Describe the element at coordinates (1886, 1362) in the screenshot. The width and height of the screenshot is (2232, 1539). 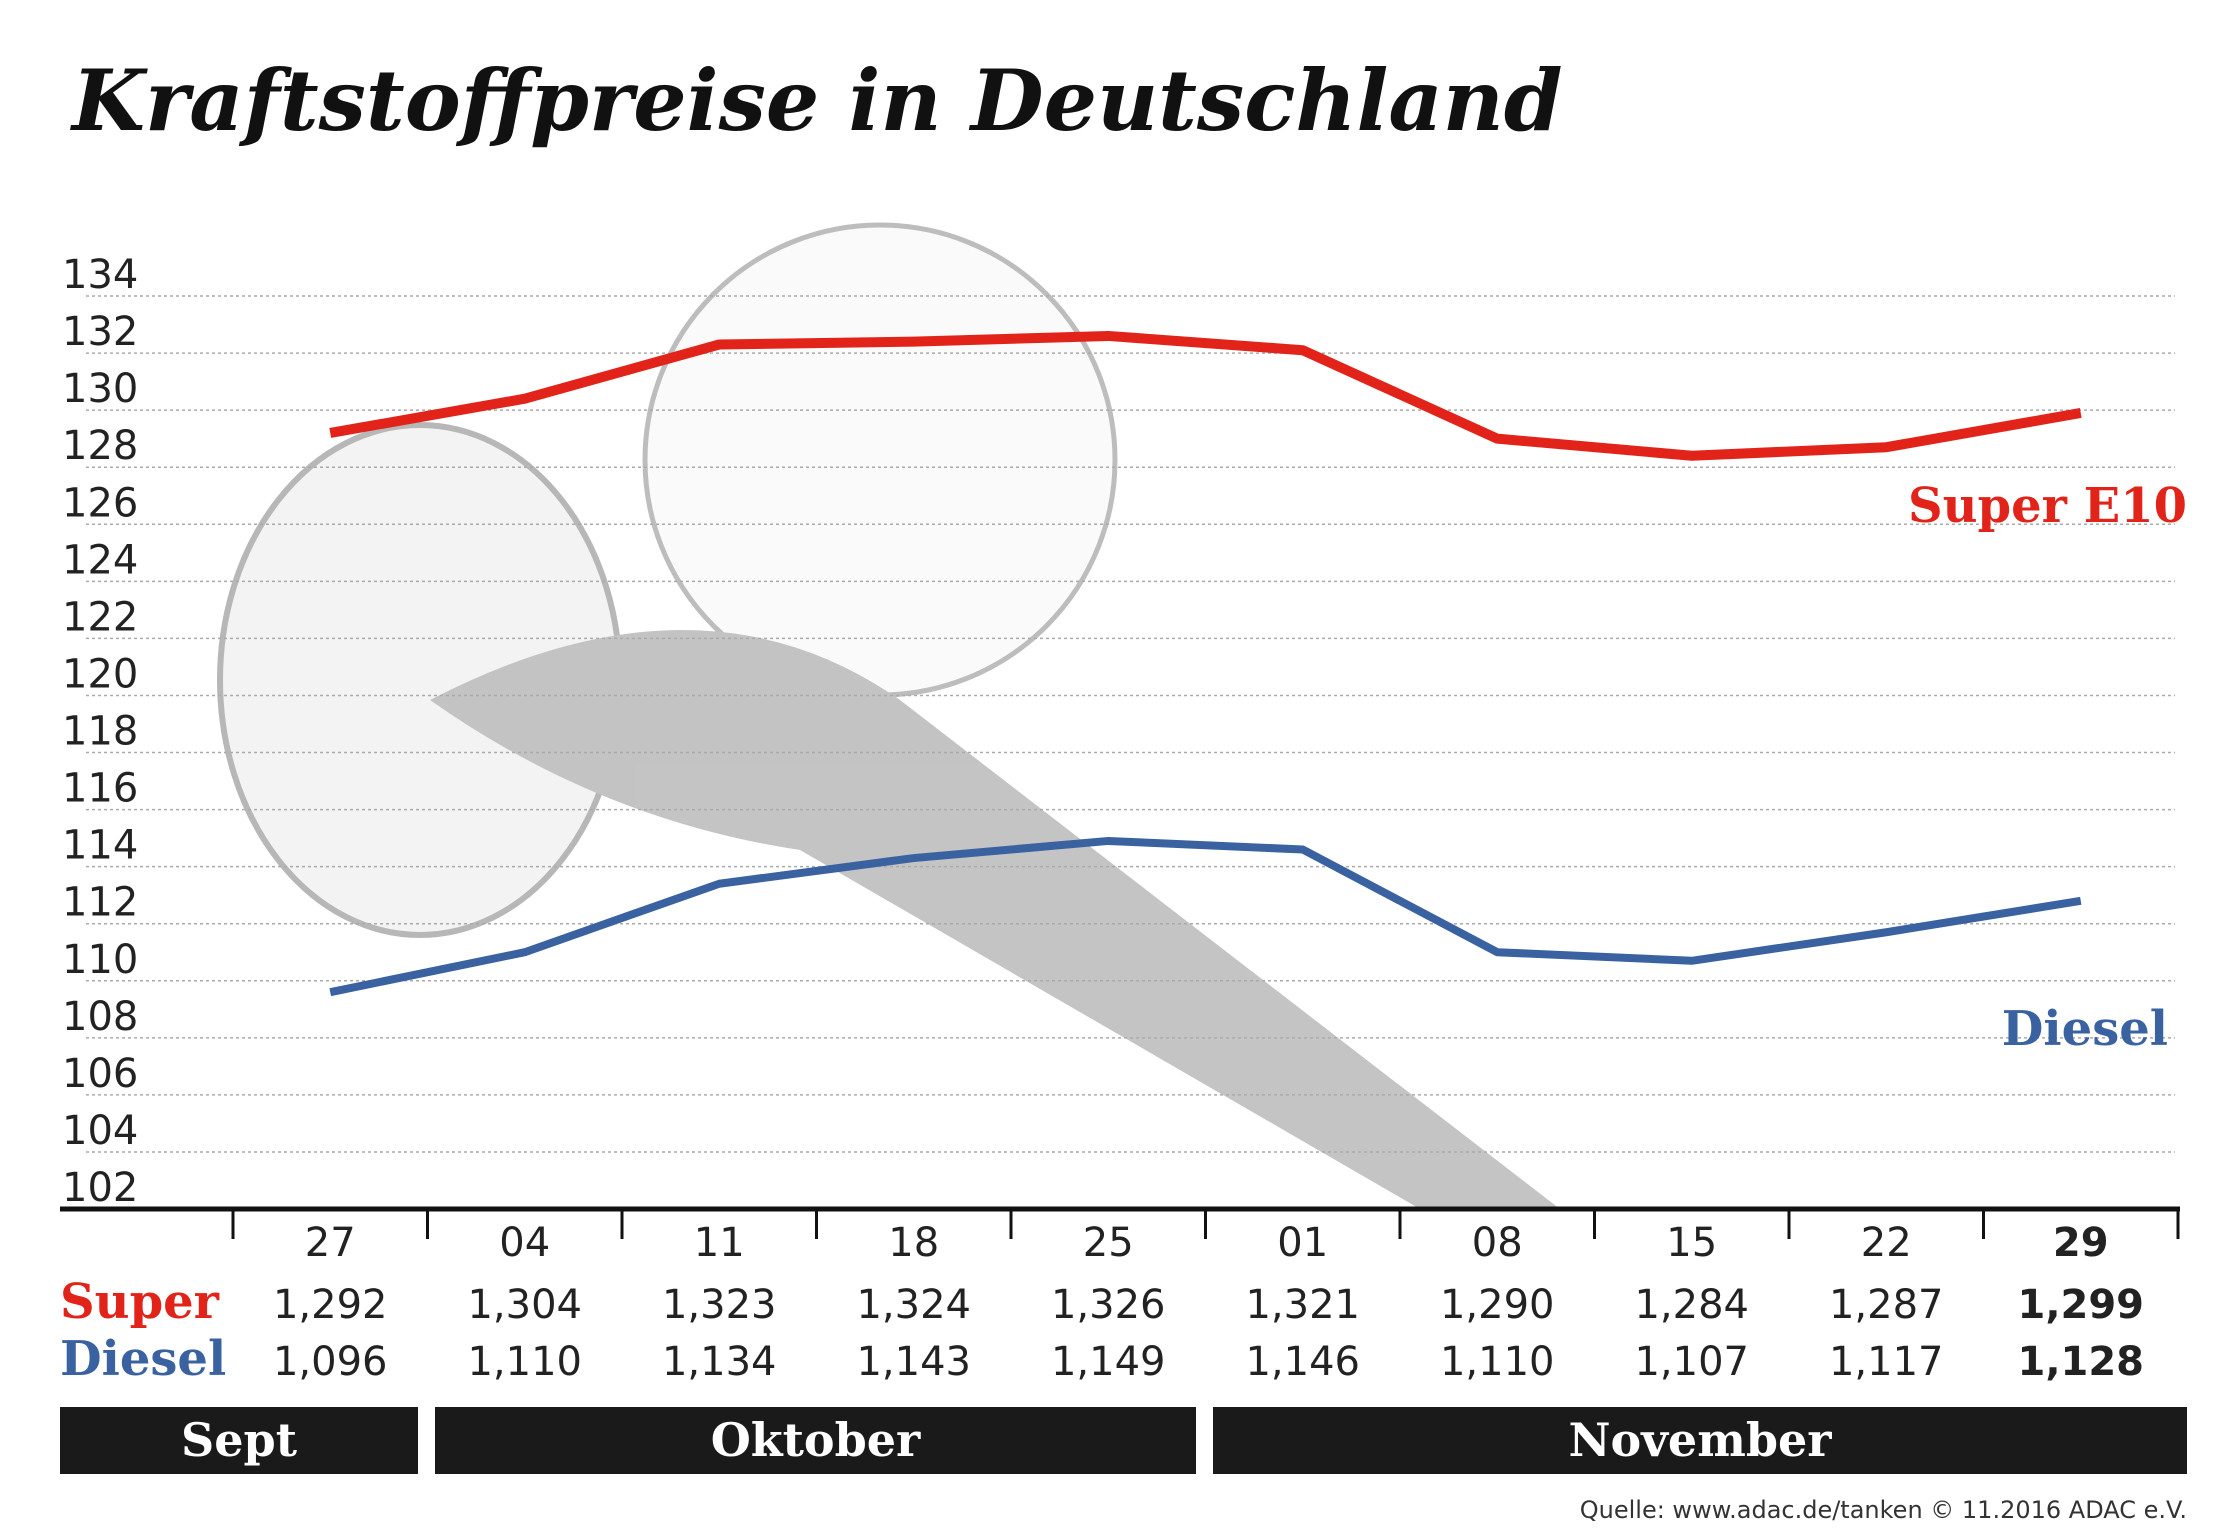
I see `table-value: 1,117` at that location.